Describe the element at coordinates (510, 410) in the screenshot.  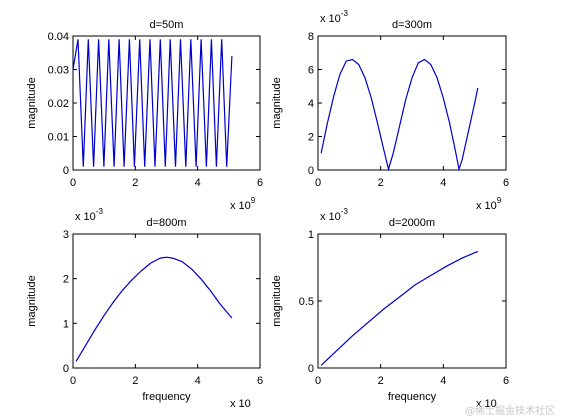
I see `watermark-text: @稀土掘金技术社区` at that location.